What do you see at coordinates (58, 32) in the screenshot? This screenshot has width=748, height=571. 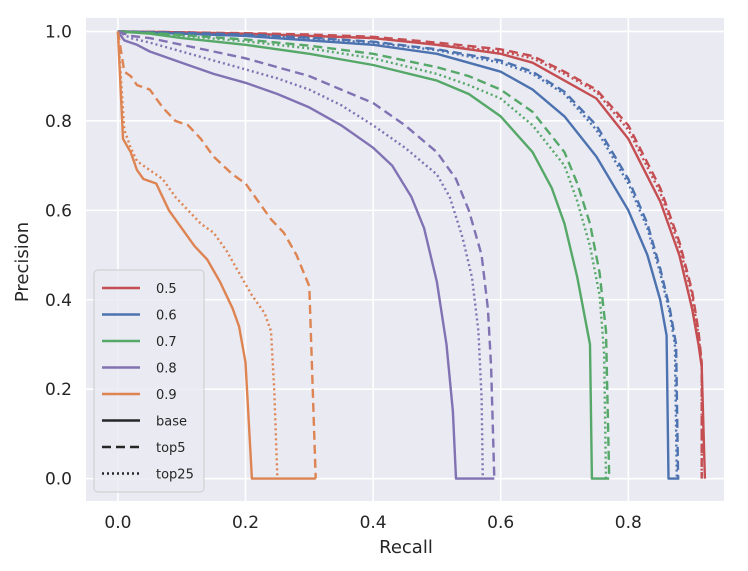 I see `y-tick-label: 1.0` at bounding box center [58, 32].